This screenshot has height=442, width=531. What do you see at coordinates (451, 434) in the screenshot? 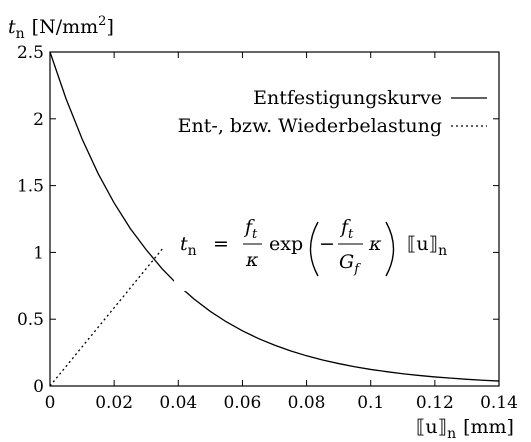
I see `x-axis-sub: n` at bounding box center [451, 434].